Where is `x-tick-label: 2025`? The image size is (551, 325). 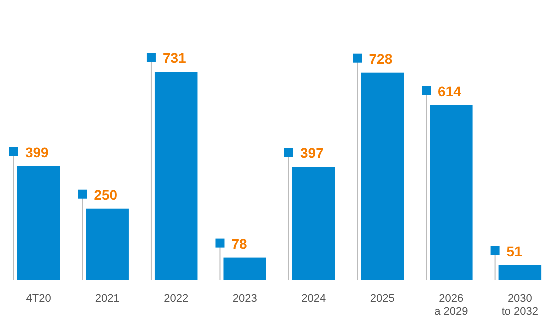
x-tick-label: 2025 is located at coordinates (382, 299).